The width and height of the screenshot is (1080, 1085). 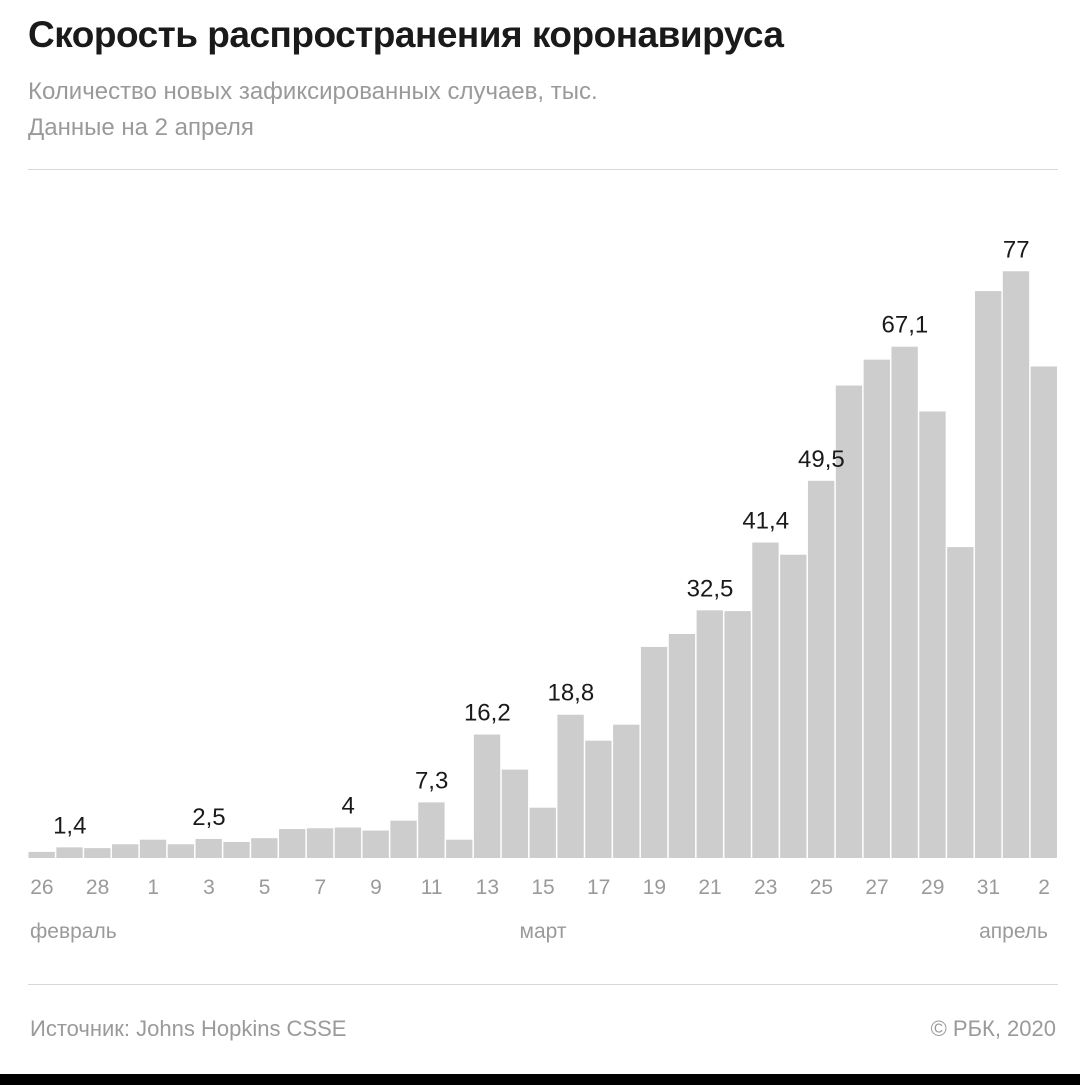 What do you see at coordinates (570, 693) in the screenshot?
I see `data-label: 18,8` at bounding box center [570, 693].